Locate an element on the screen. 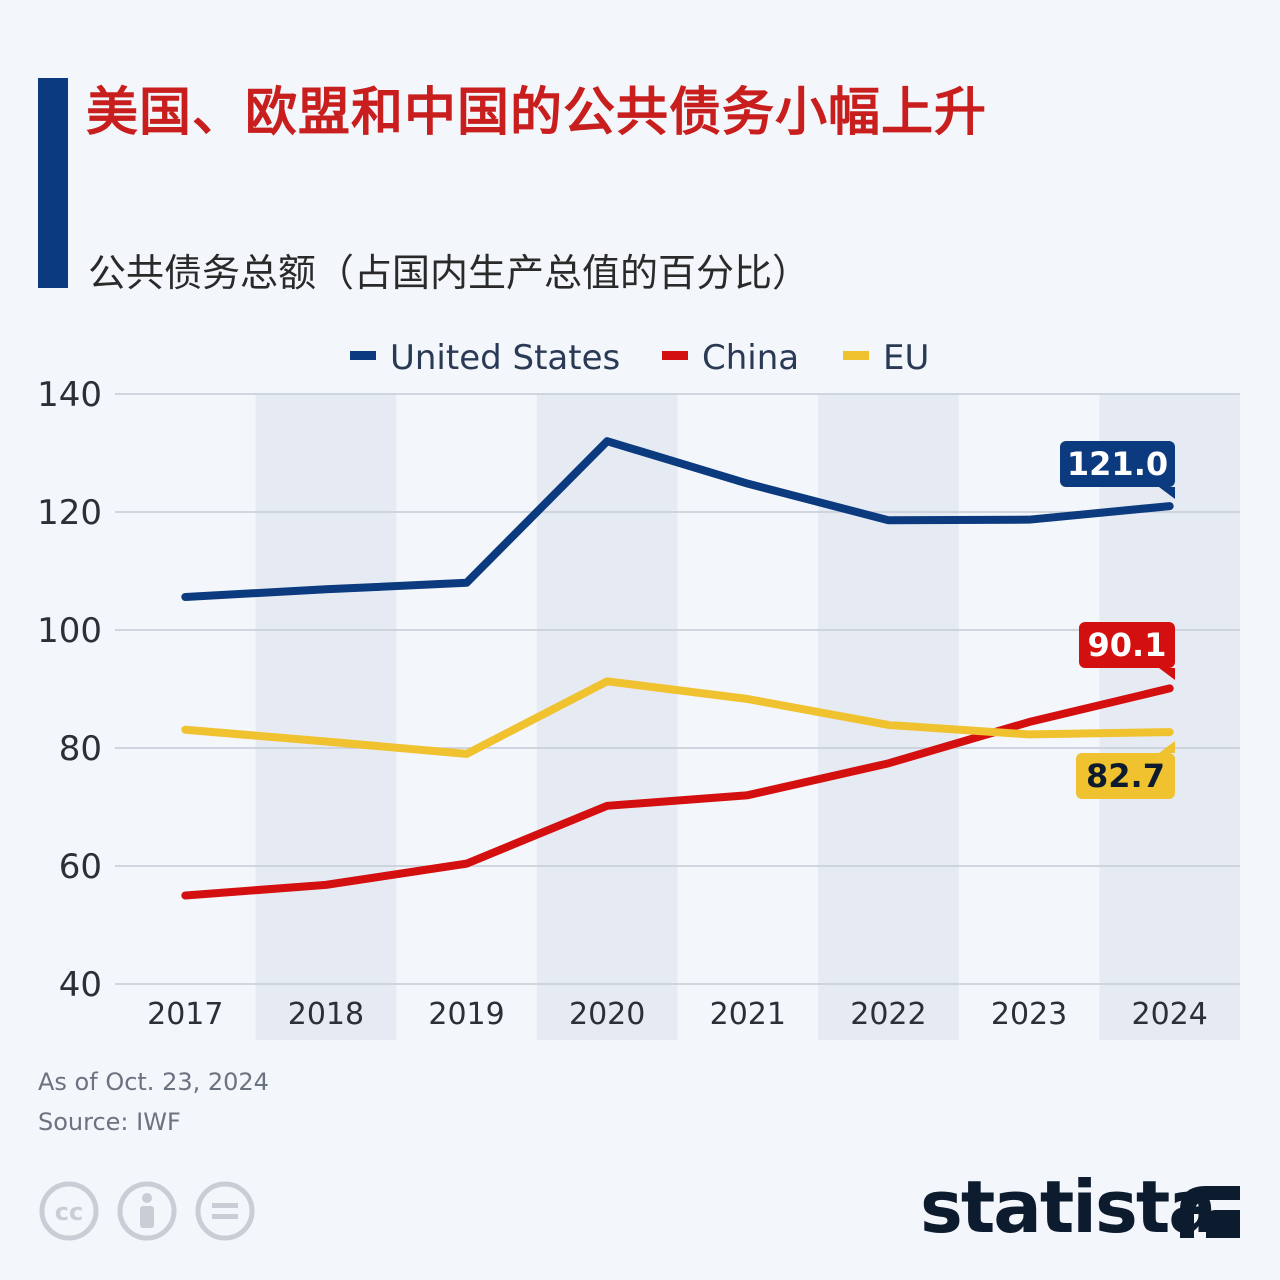  statista-logo-icon is located at coordinates (1210, 1212).